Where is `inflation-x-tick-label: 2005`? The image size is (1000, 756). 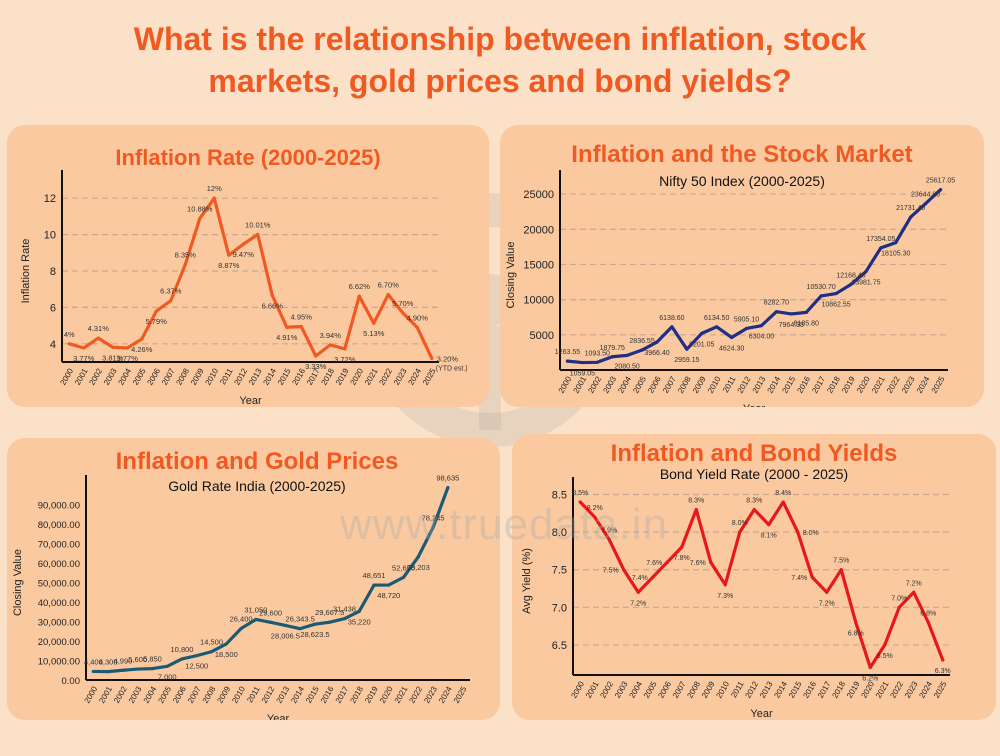
inflation-x-tick-label: 2005 is located at coordinates (139, 376).